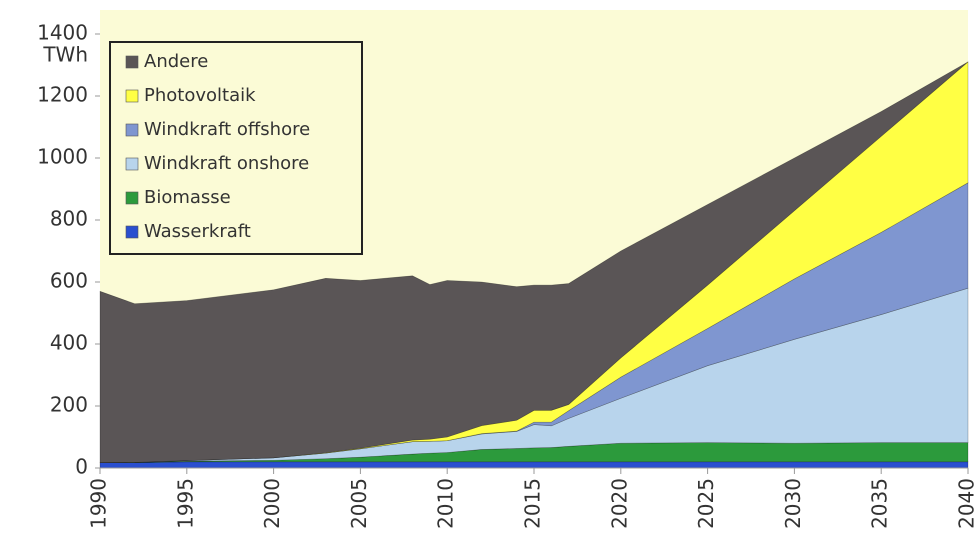 This screenshot has height=558, width=978. I want to click on x-tick-label: 2010, so click(446, 503).